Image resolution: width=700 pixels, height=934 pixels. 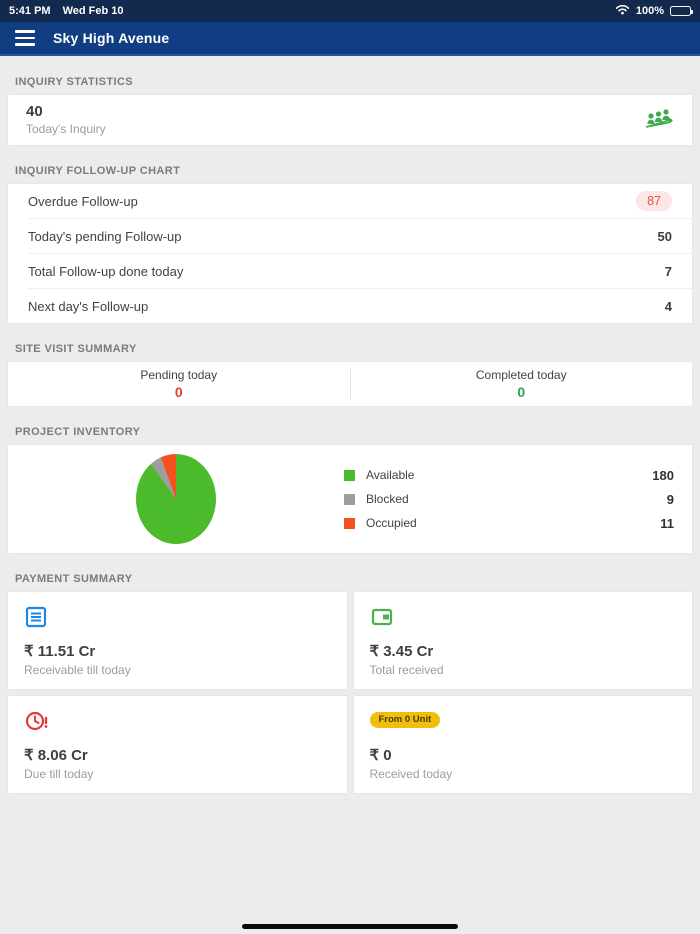 I want to click on followup-row-value: 7, so click(x=668, y=271).